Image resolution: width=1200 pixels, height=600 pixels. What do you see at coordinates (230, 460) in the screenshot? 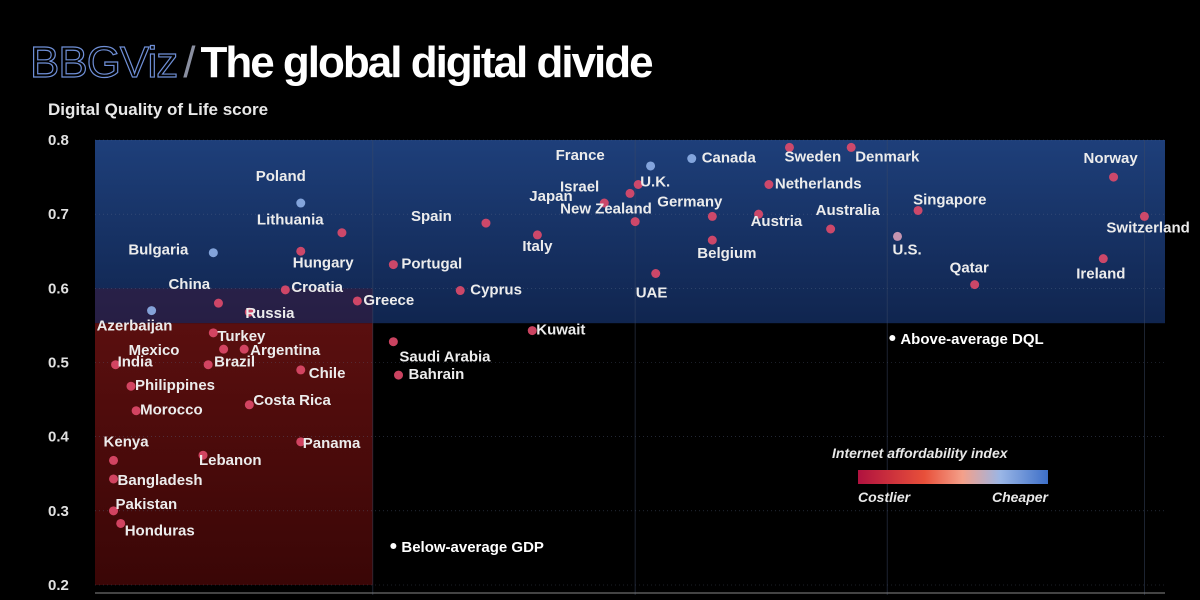
I see `point-label: Lebanon` at bounding box center [230, 460].